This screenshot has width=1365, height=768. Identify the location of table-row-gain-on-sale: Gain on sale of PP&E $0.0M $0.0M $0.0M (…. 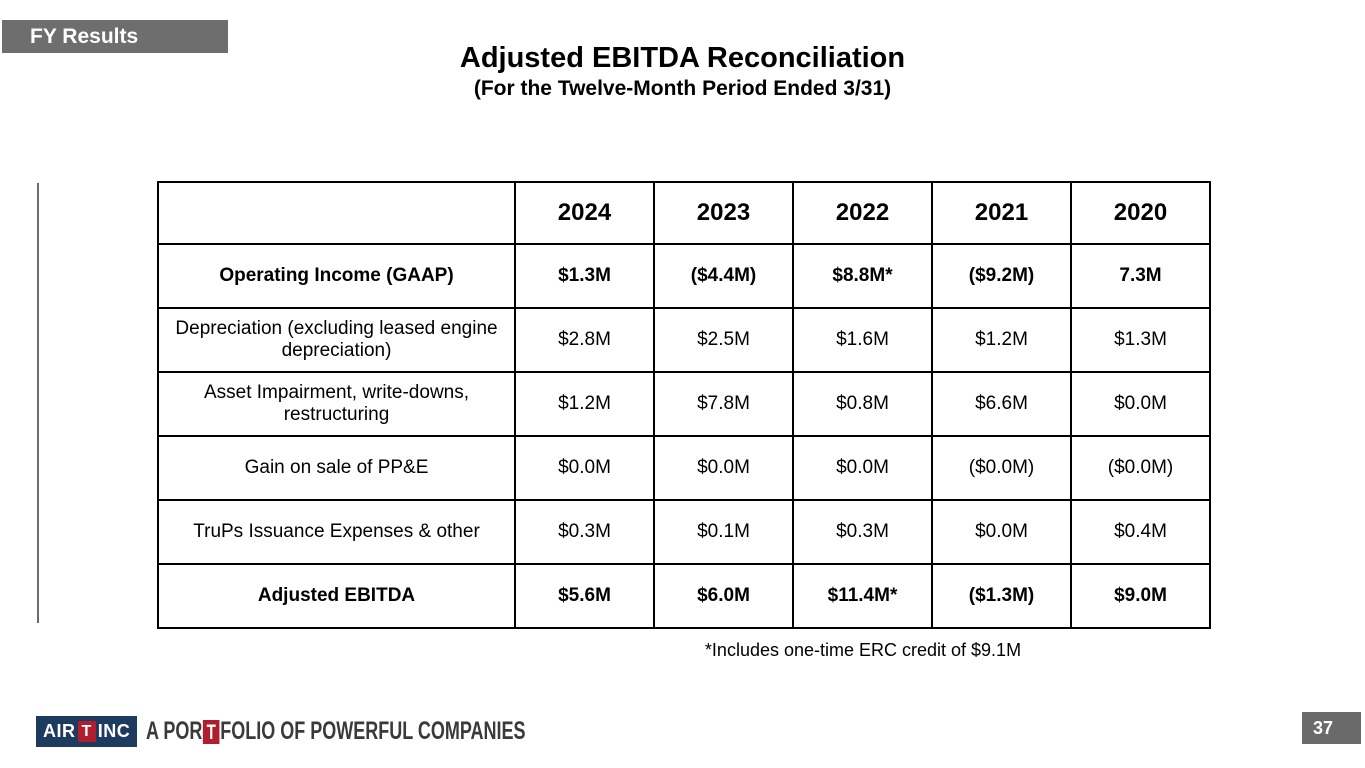
(684, 468).